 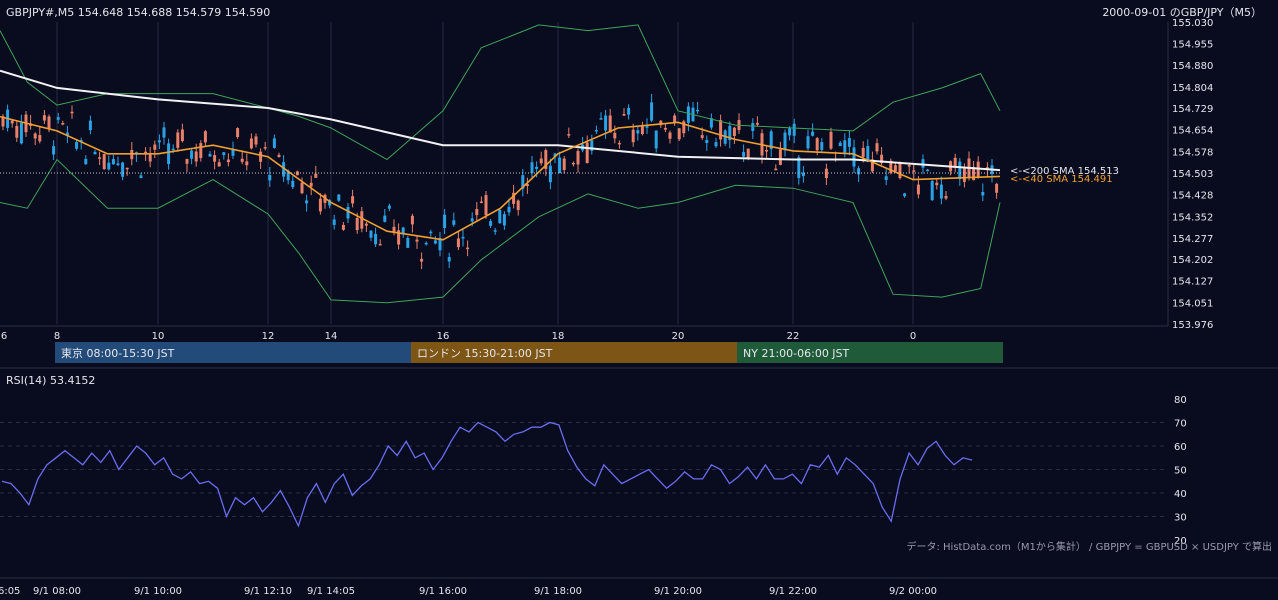 I want to click on rsi-x-tick-label: 9/1 22:00, so click(x=793, y=591).